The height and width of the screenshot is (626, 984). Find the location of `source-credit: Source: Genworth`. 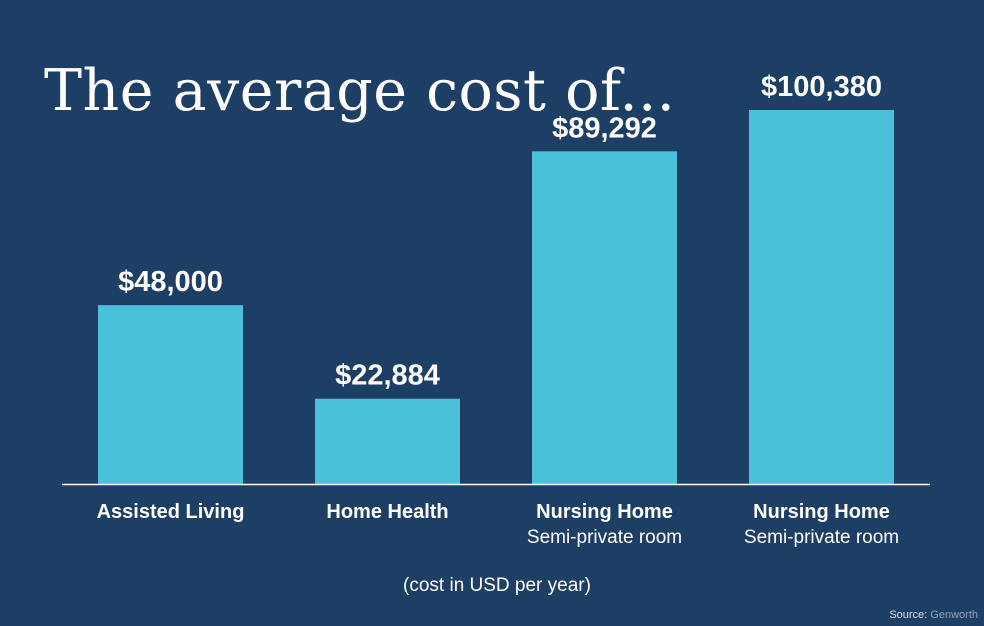

source-credit: Source: Genworth is located at coordinates (933, 615).